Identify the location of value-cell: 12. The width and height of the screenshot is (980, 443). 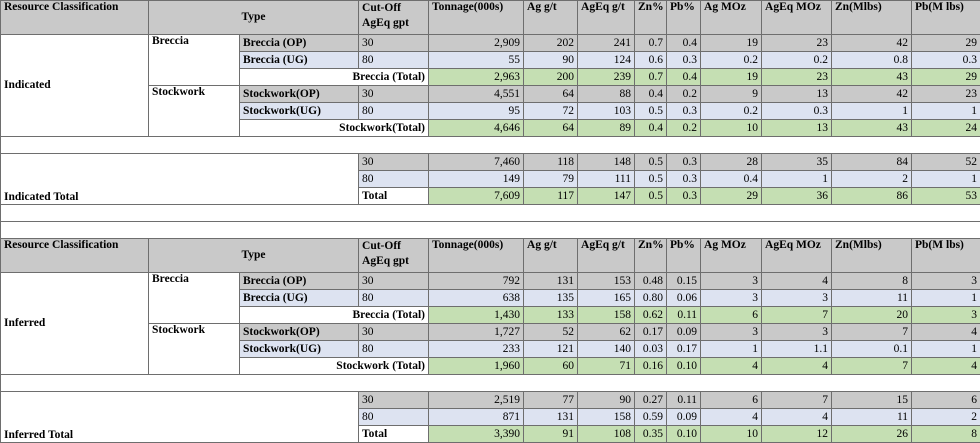
(797, 434).